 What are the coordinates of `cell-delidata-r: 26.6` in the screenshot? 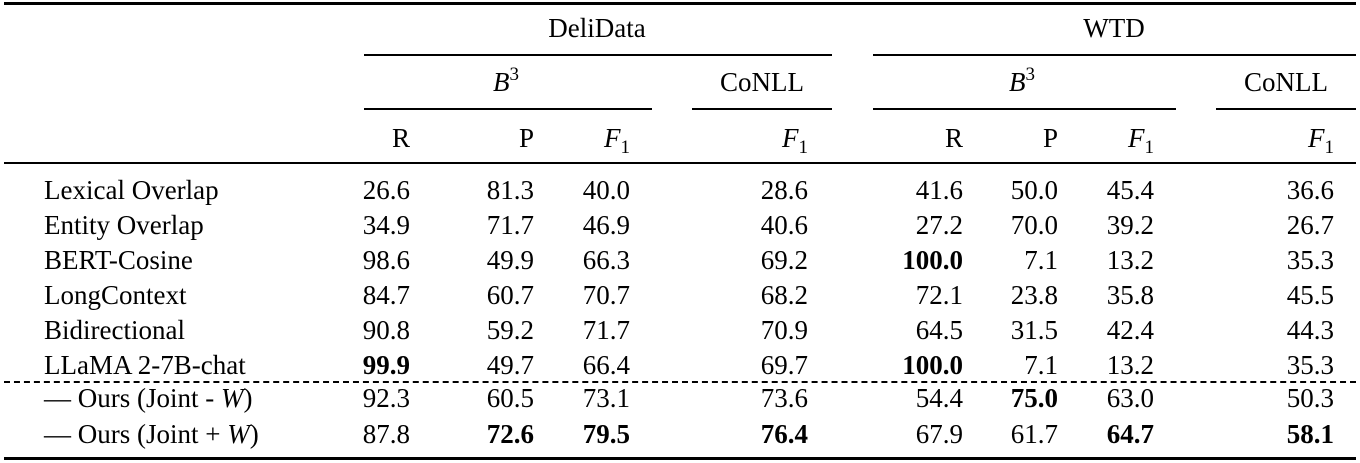 It's located at (386, 190).